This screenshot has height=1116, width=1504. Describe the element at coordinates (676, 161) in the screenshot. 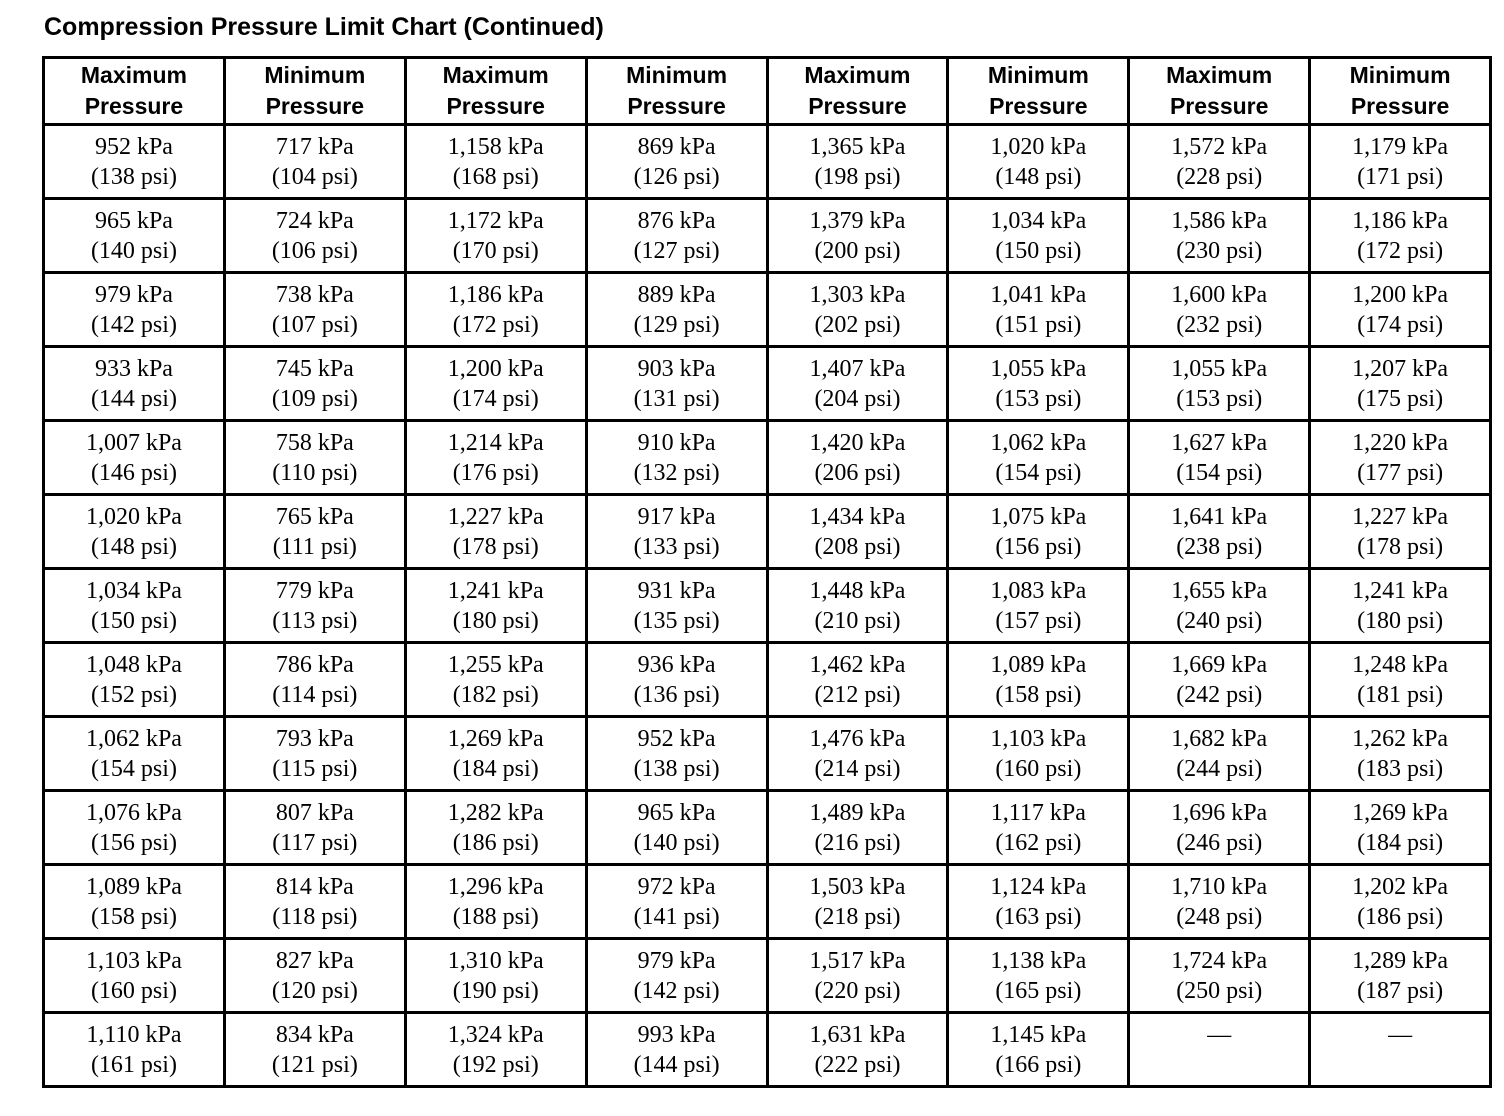

I see `table-cell: 869 kPa (126 psi)` at that location.